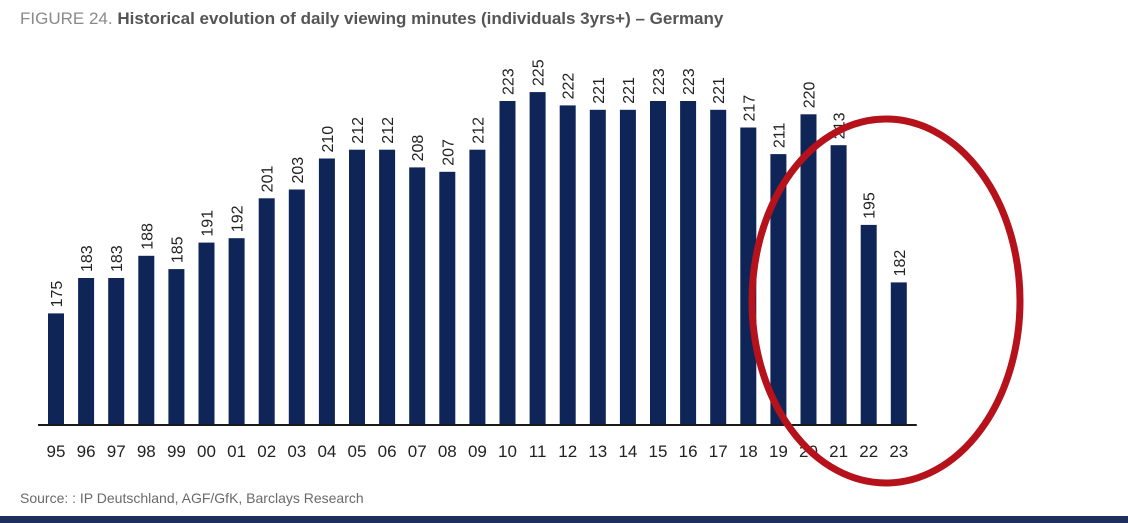 The width and height of the screenshot is (1128, 523). What do you see at coordinates (870, 205) in the screenshot?
I see `value-label-22: 195` at bounding box center [870, 205].